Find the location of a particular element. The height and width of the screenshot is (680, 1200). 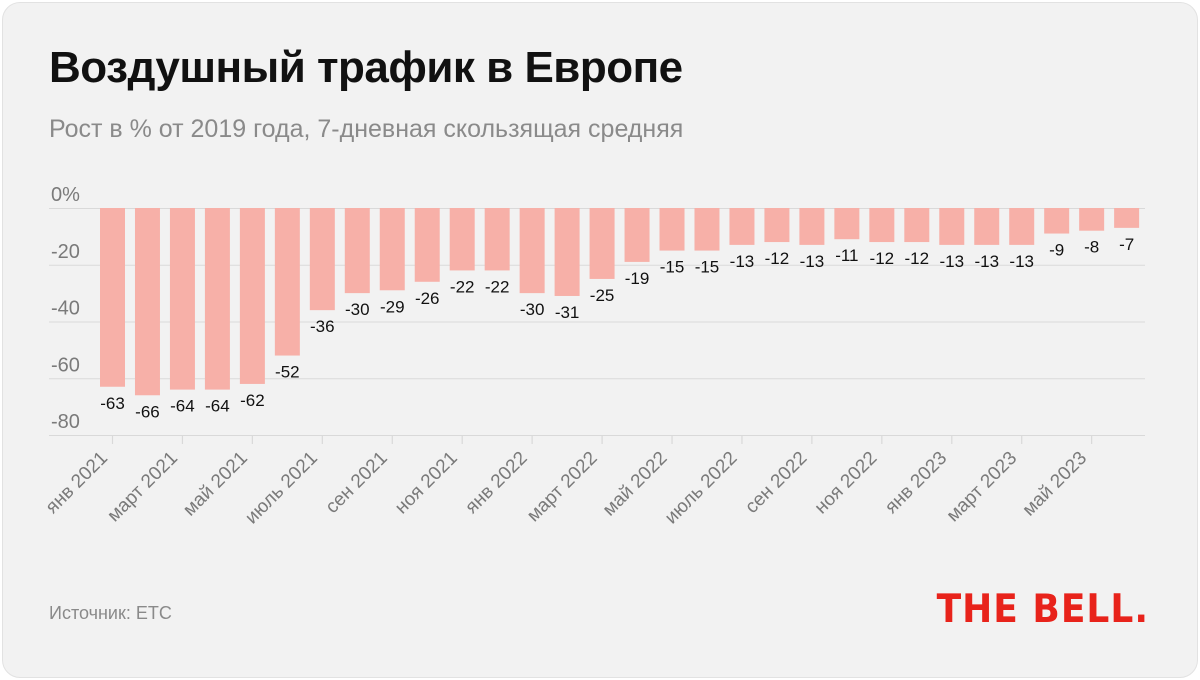

y-tick-label: -20 is located at coordinates (65, 252).